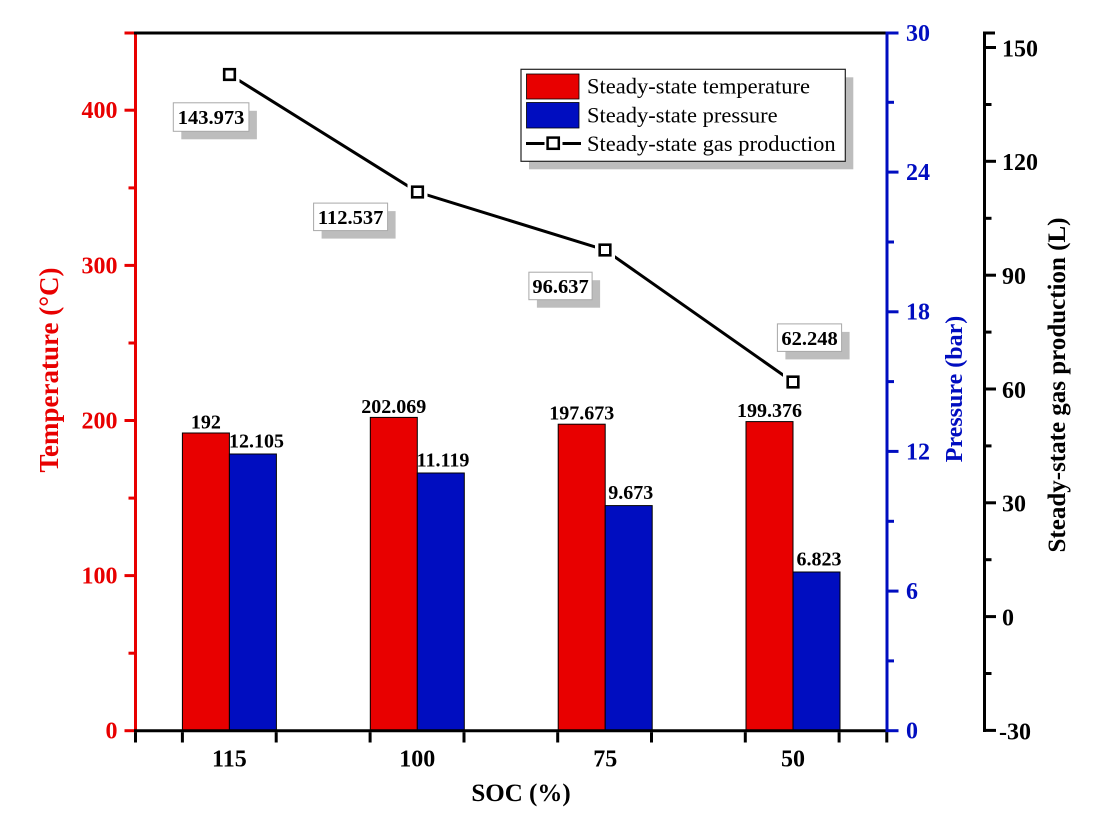 This screenshot has width=1107, height=818. I want to click on svg-text: 24, so click(918, 173).